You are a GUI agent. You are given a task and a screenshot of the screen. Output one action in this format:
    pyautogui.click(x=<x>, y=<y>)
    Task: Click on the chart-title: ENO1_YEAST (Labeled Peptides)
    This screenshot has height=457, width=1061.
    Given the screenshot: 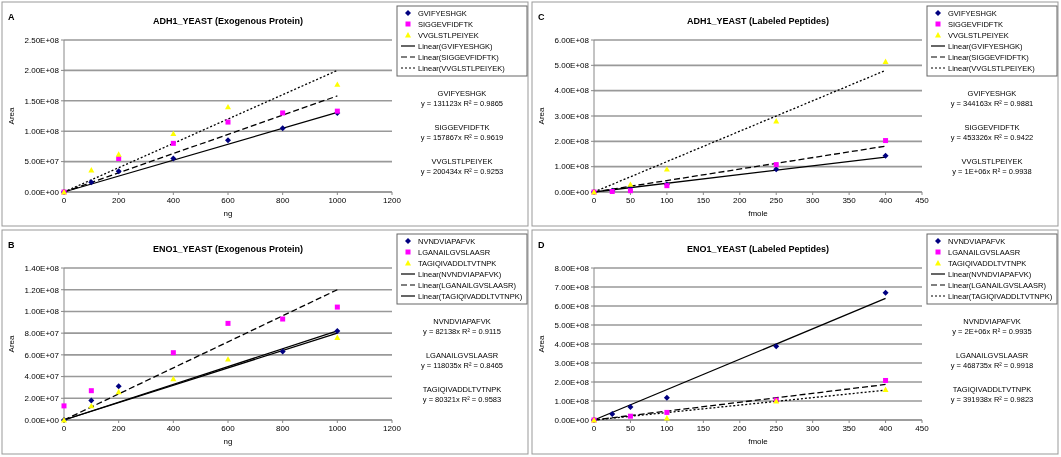 What is the action you would take?
    pyautogui.click(x=758, y=249)
    